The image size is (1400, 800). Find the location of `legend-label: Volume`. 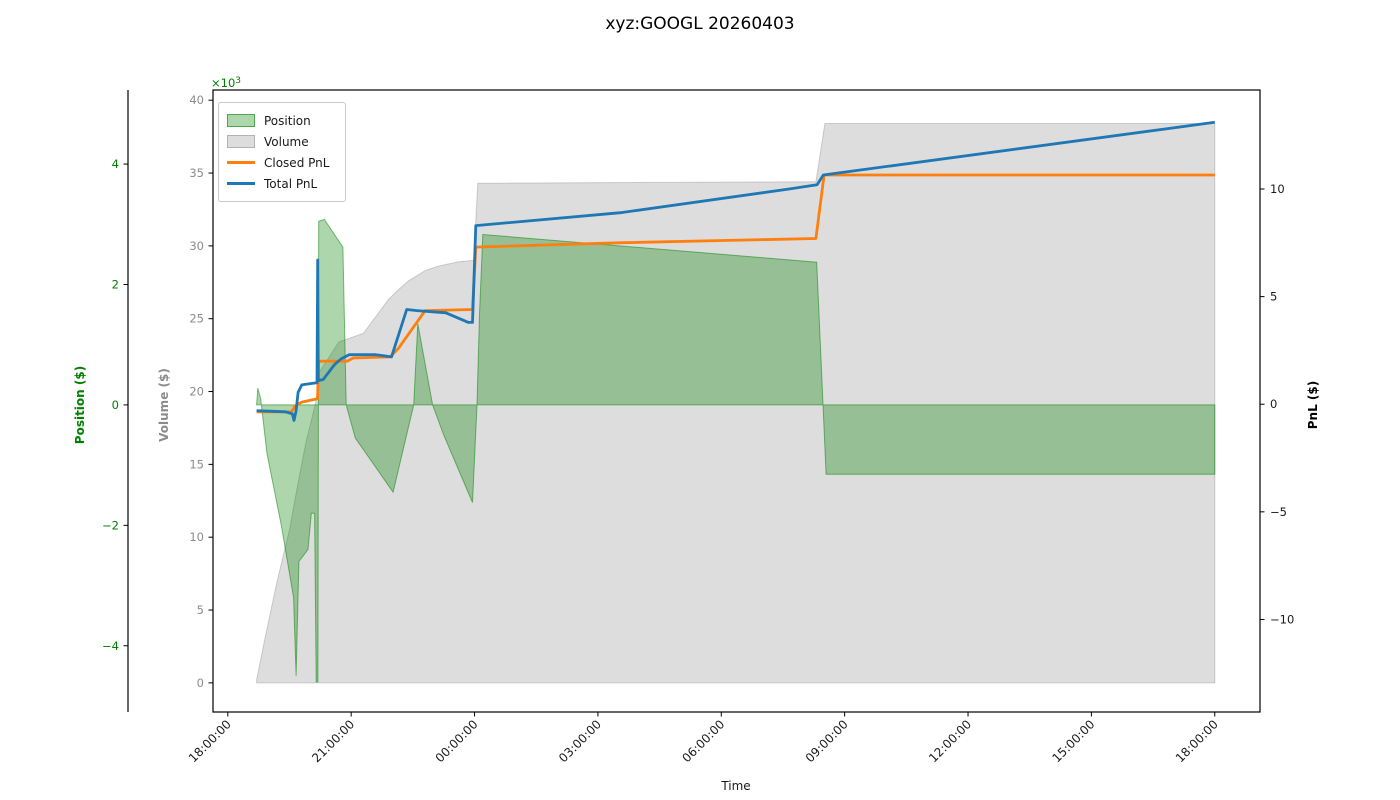

legend-label: Volume is located at coordinates (286, 141).